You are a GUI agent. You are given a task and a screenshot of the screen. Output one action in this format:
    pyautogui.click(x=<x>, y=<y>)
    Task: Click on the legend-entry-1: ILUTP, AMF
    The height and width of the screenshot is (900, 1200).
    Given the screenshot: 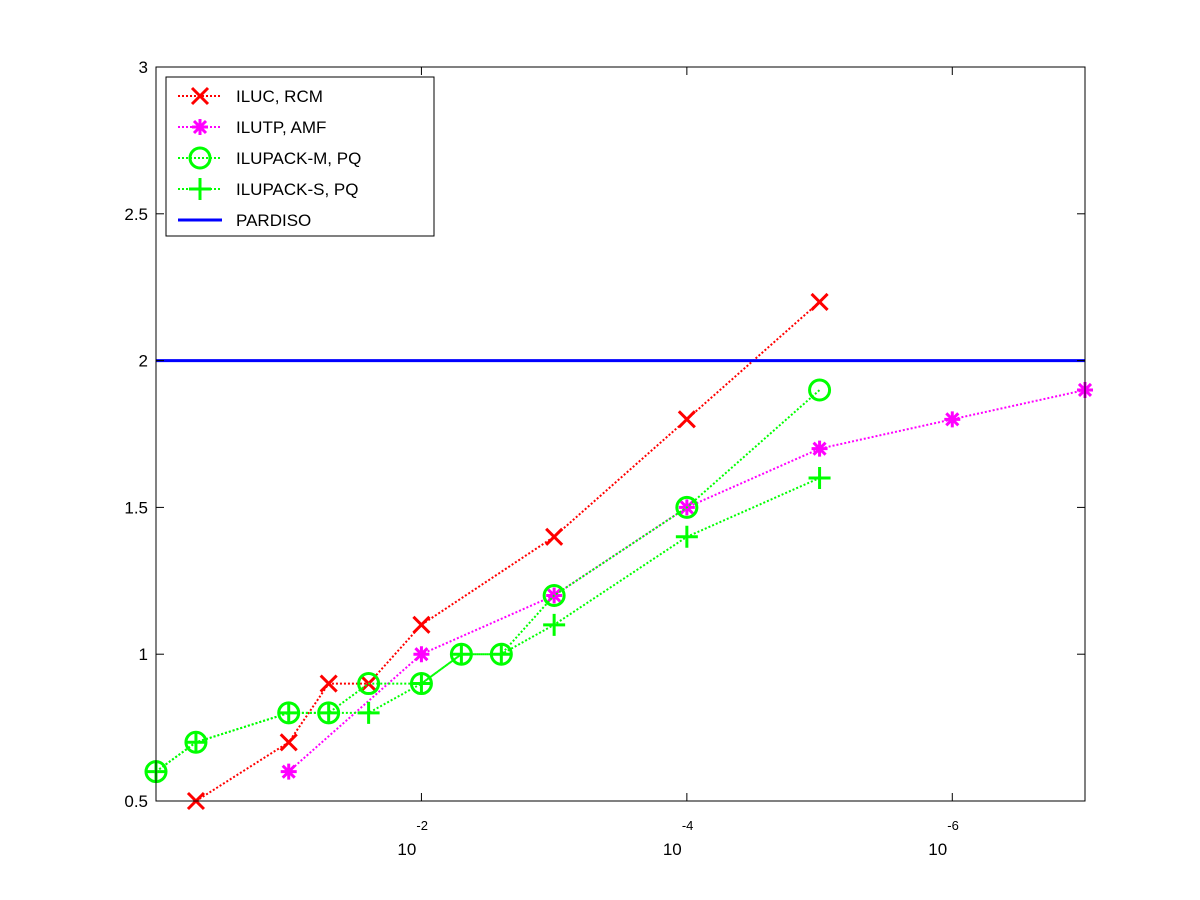 What is the action you would take?
    pyautogui.click(x=252, y=127)
    